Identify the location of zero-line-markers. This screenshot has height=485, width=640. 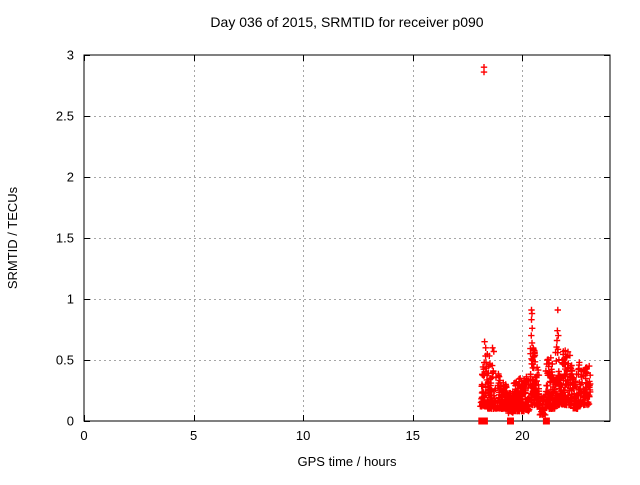
(514, 421).